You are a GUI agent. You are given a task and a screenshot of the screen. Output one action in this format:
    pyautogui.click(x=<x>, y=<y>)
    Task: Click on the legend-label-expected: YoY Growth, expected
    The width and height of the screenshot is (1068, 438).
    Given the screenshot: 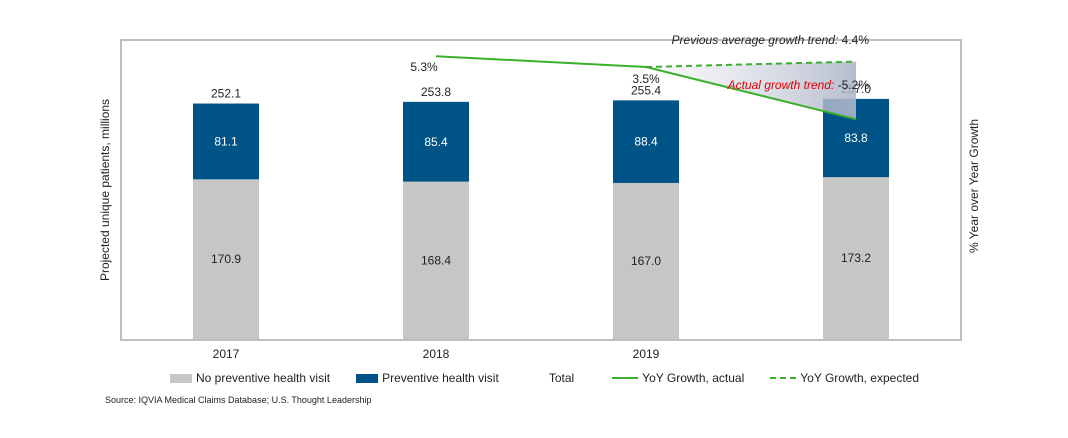 What is the action you would take?
    pyautogui.click(x=859, y=378)
    